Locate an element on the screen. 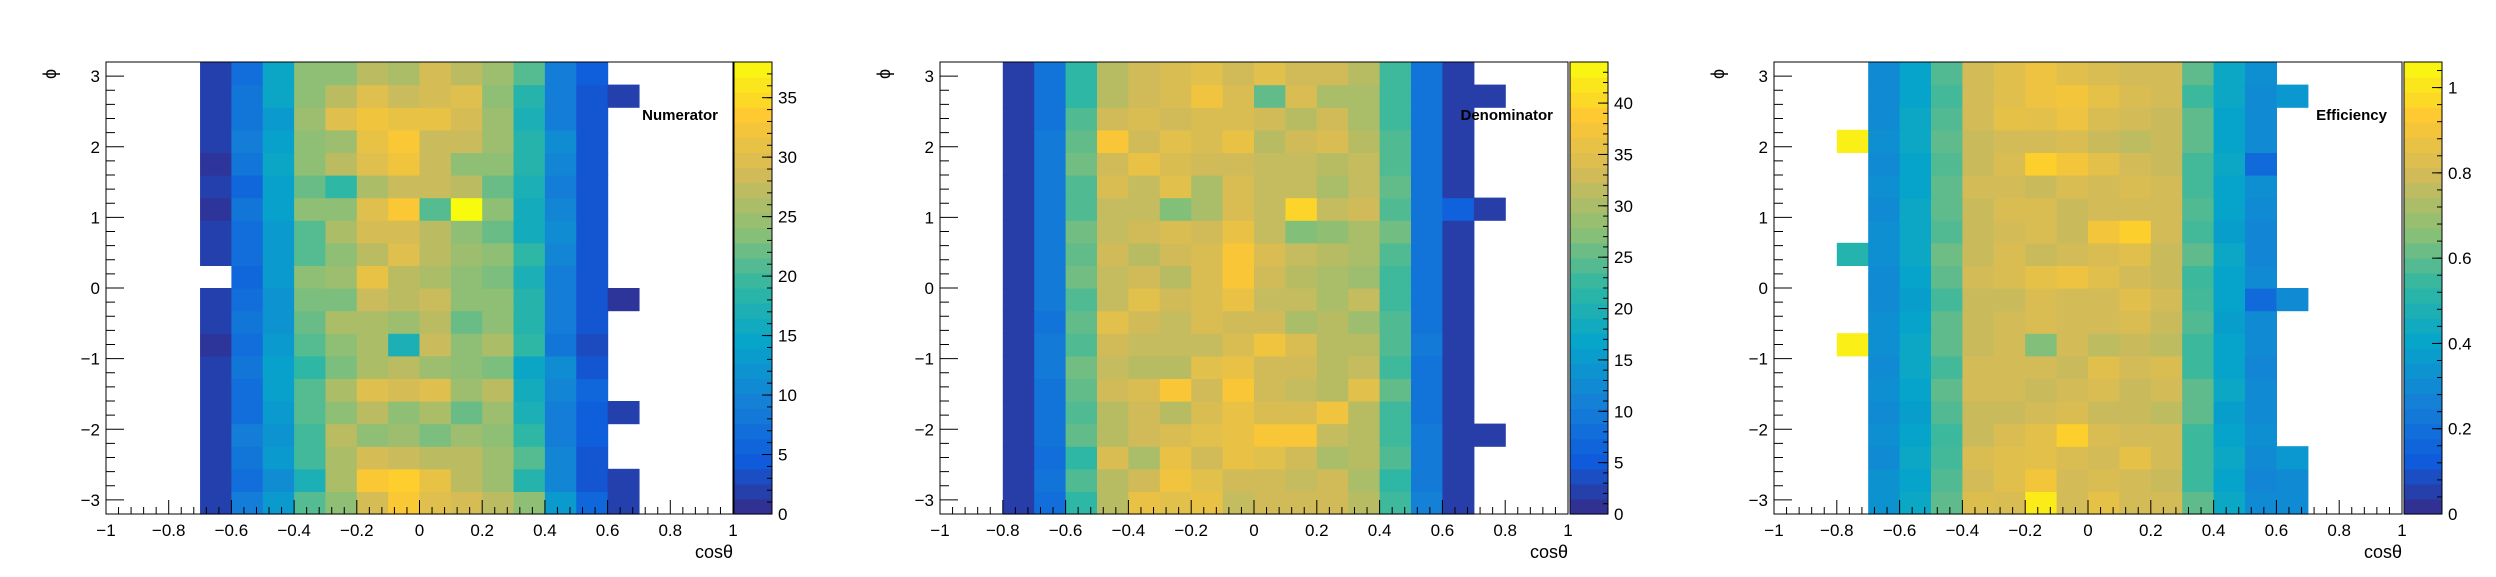 The image size is (2496, 577). y-tick-label: −2 is located at coordinates (1758, 429).